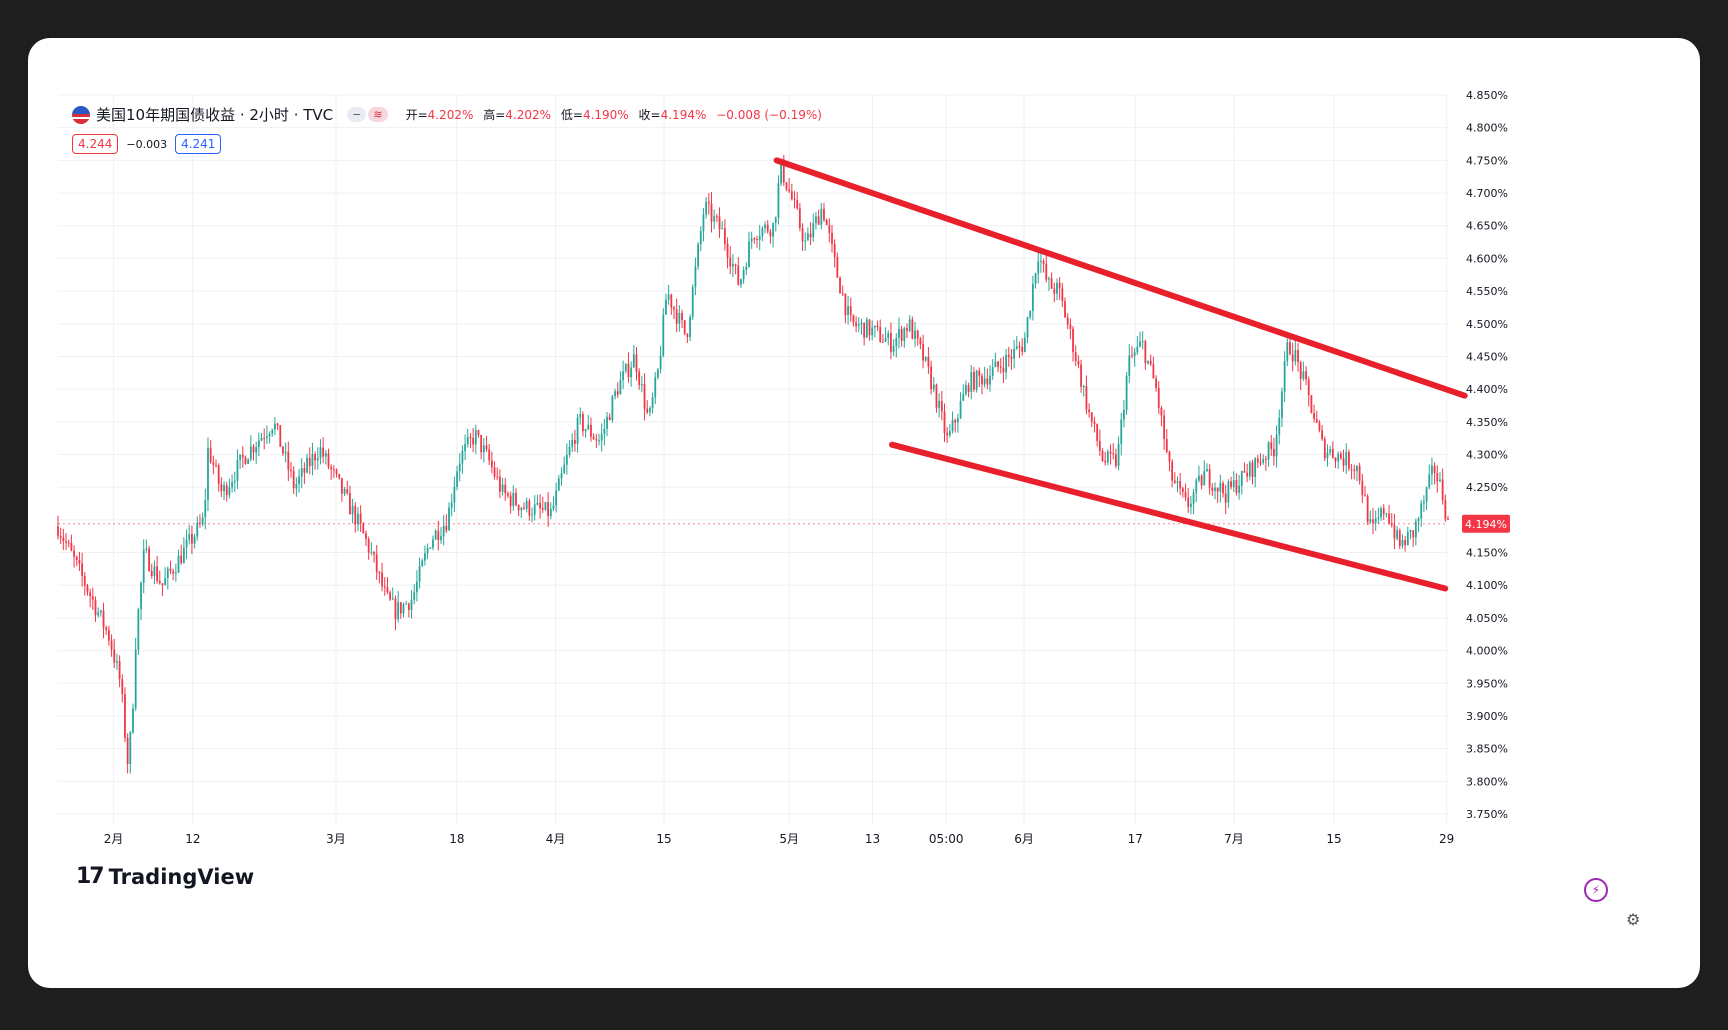 The width and height of the screenshot is (1728, 1030). What do you see at coordinates (1169, 516) in the screenshot?
I see `trendline-lower` at bounding box center [1169, 516].